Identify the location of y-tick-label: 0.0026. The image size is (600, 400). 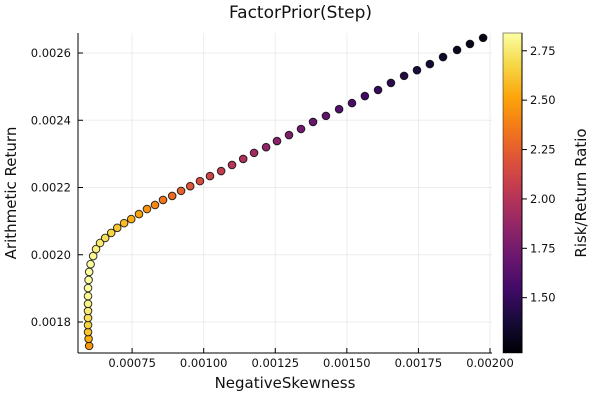
(51, 53).